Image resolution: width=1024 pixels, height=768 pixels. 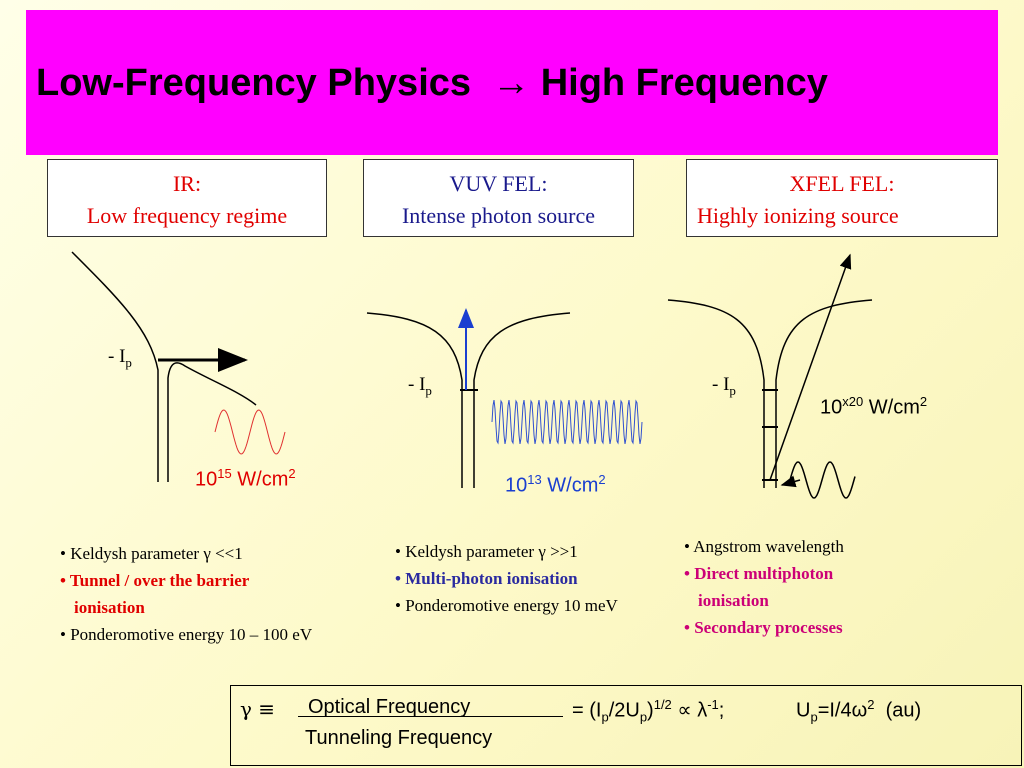 What do you see at coordinates (389, 707) in the screenshot?
I see `numerator: Optical Frequency` at bounding box center [389, 707].